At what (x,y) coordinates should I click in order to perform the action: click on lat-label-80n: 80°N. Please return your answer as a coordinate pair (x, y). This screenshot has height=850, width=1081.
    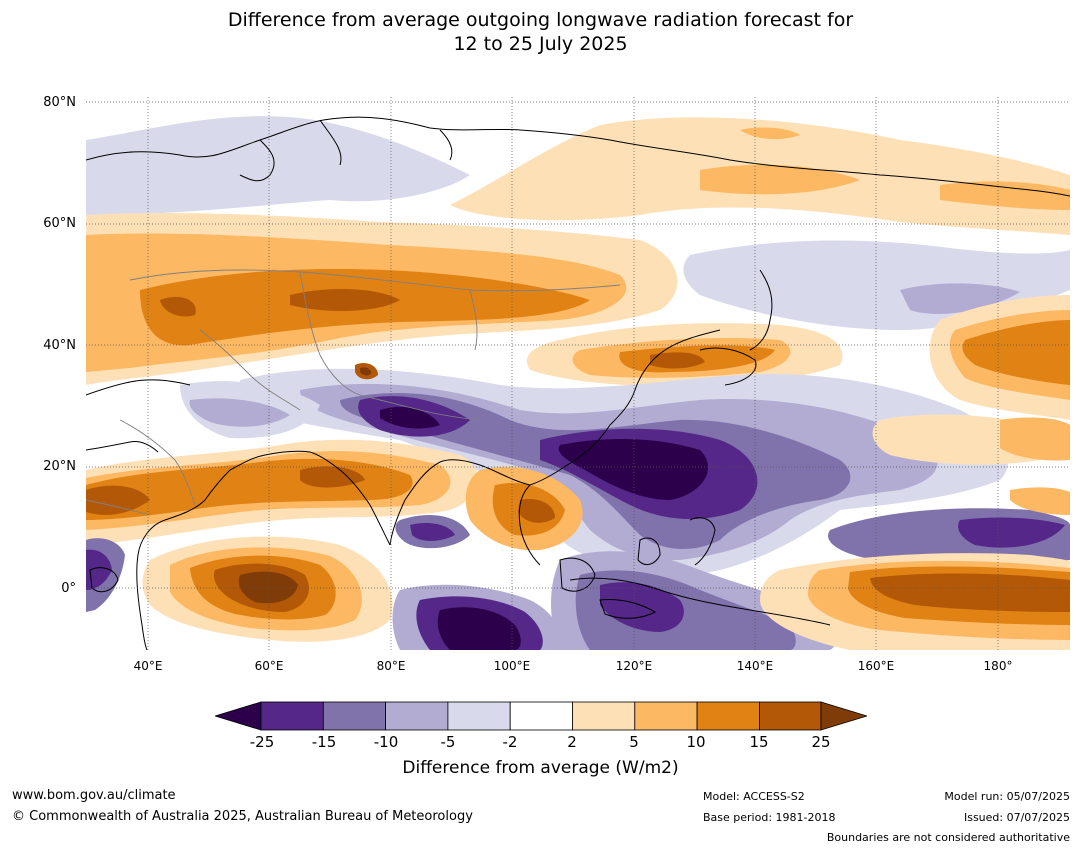
    Looking at the image, I should click on (59, 102).